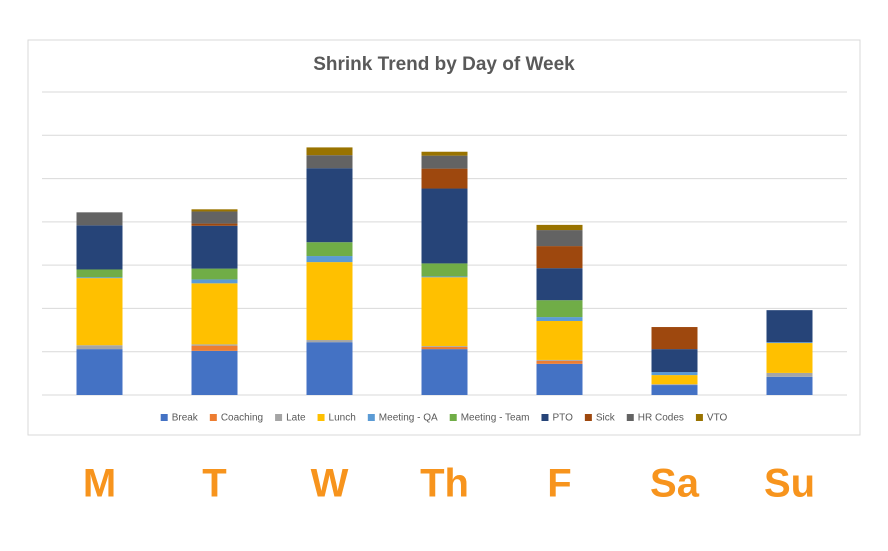 The image size is (888, 551). I want to click on day-label: F, so click(559, 484).